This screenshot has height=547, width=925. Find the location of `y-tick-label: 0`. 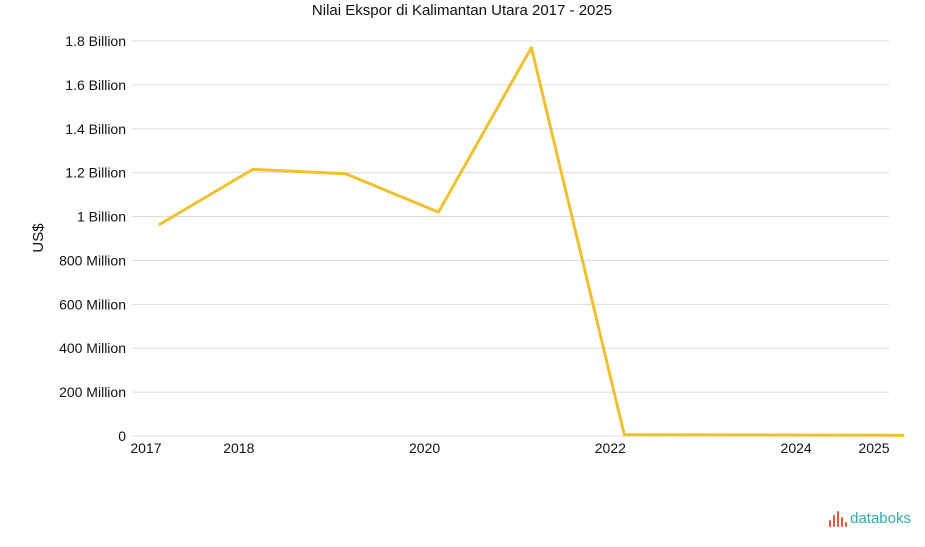

y-tick-label: 0 is located at coordinates (122, 436).